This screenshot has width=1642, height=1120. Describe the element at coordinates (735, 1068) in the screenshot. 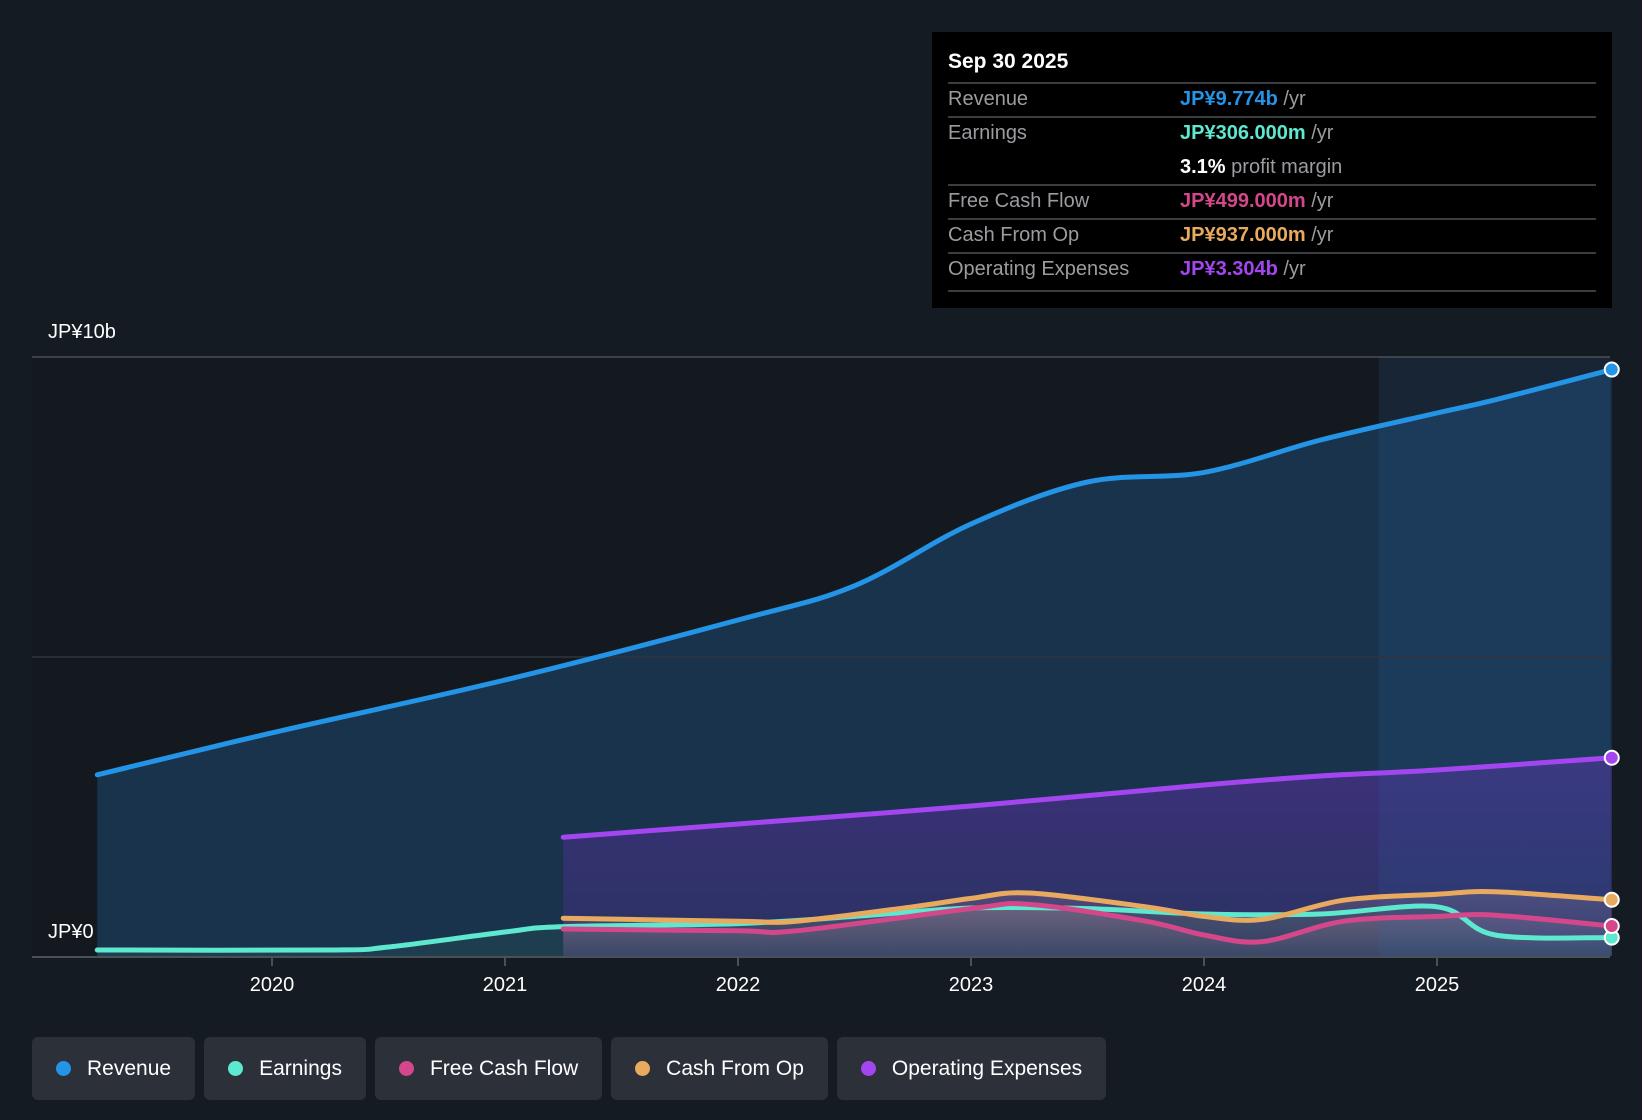

I see `legend-label: Cash From Op` at that location.